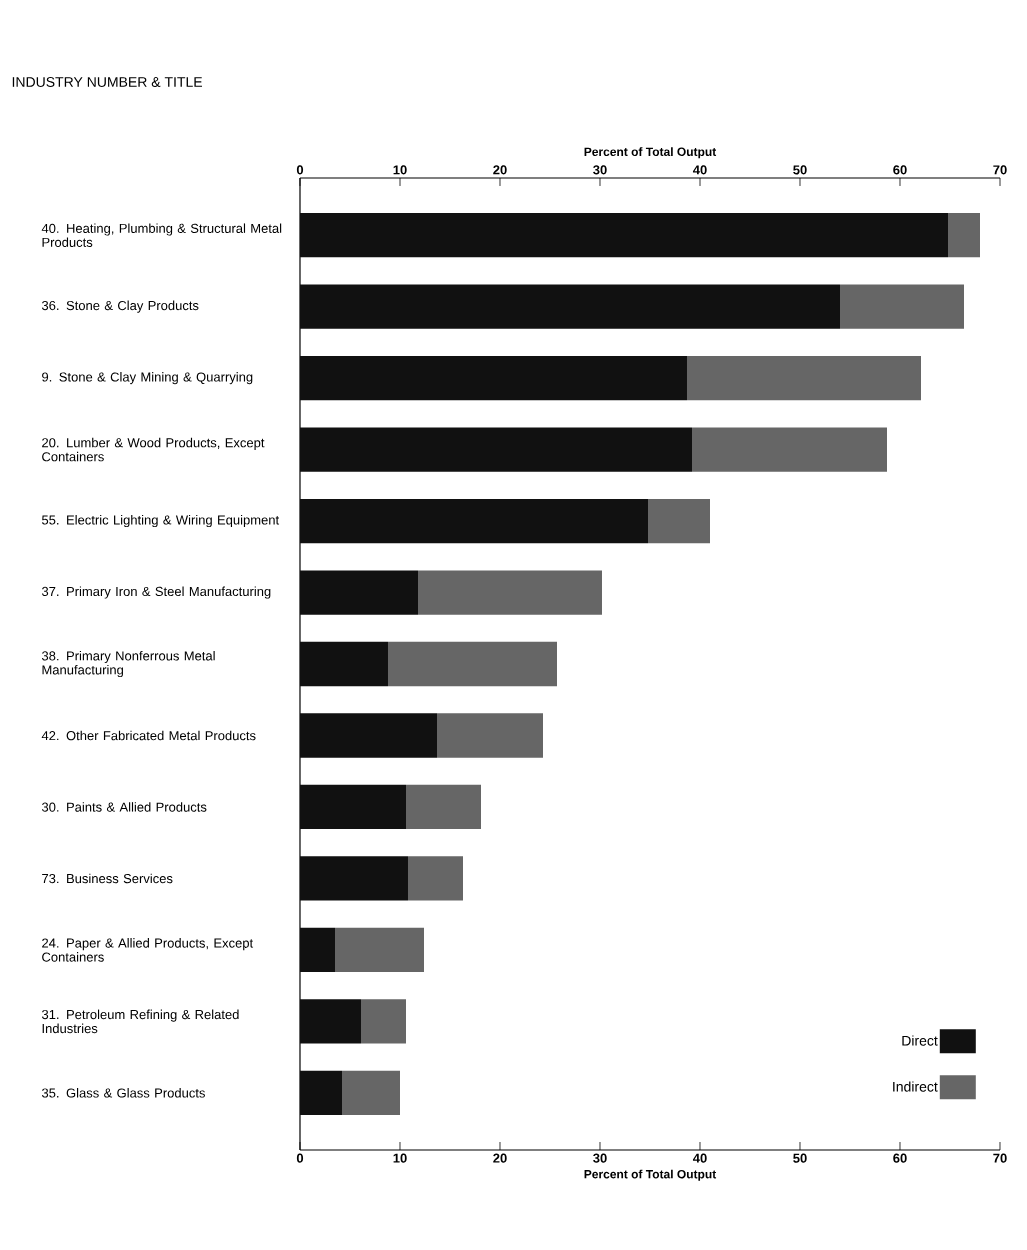  What do you see at coordinates (153, 449) in the screenshot?
I see `y-tick-label: 20. Lumber & Wood Products, Except Containers` at bounding box center [153, 449].